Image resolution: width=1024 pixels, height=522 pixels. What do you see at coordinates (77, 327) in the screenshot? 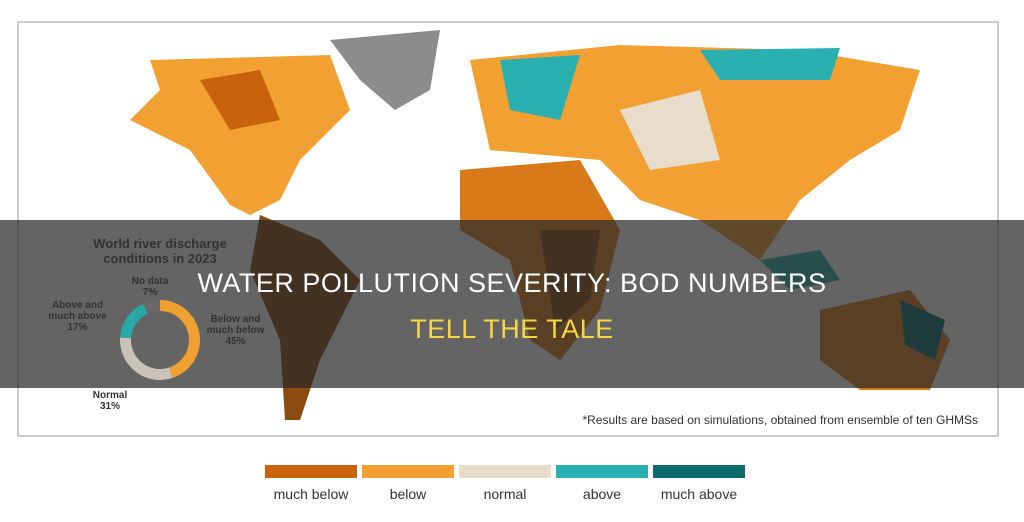
I see `value-label: 17%` at bounding box center [77, 327].